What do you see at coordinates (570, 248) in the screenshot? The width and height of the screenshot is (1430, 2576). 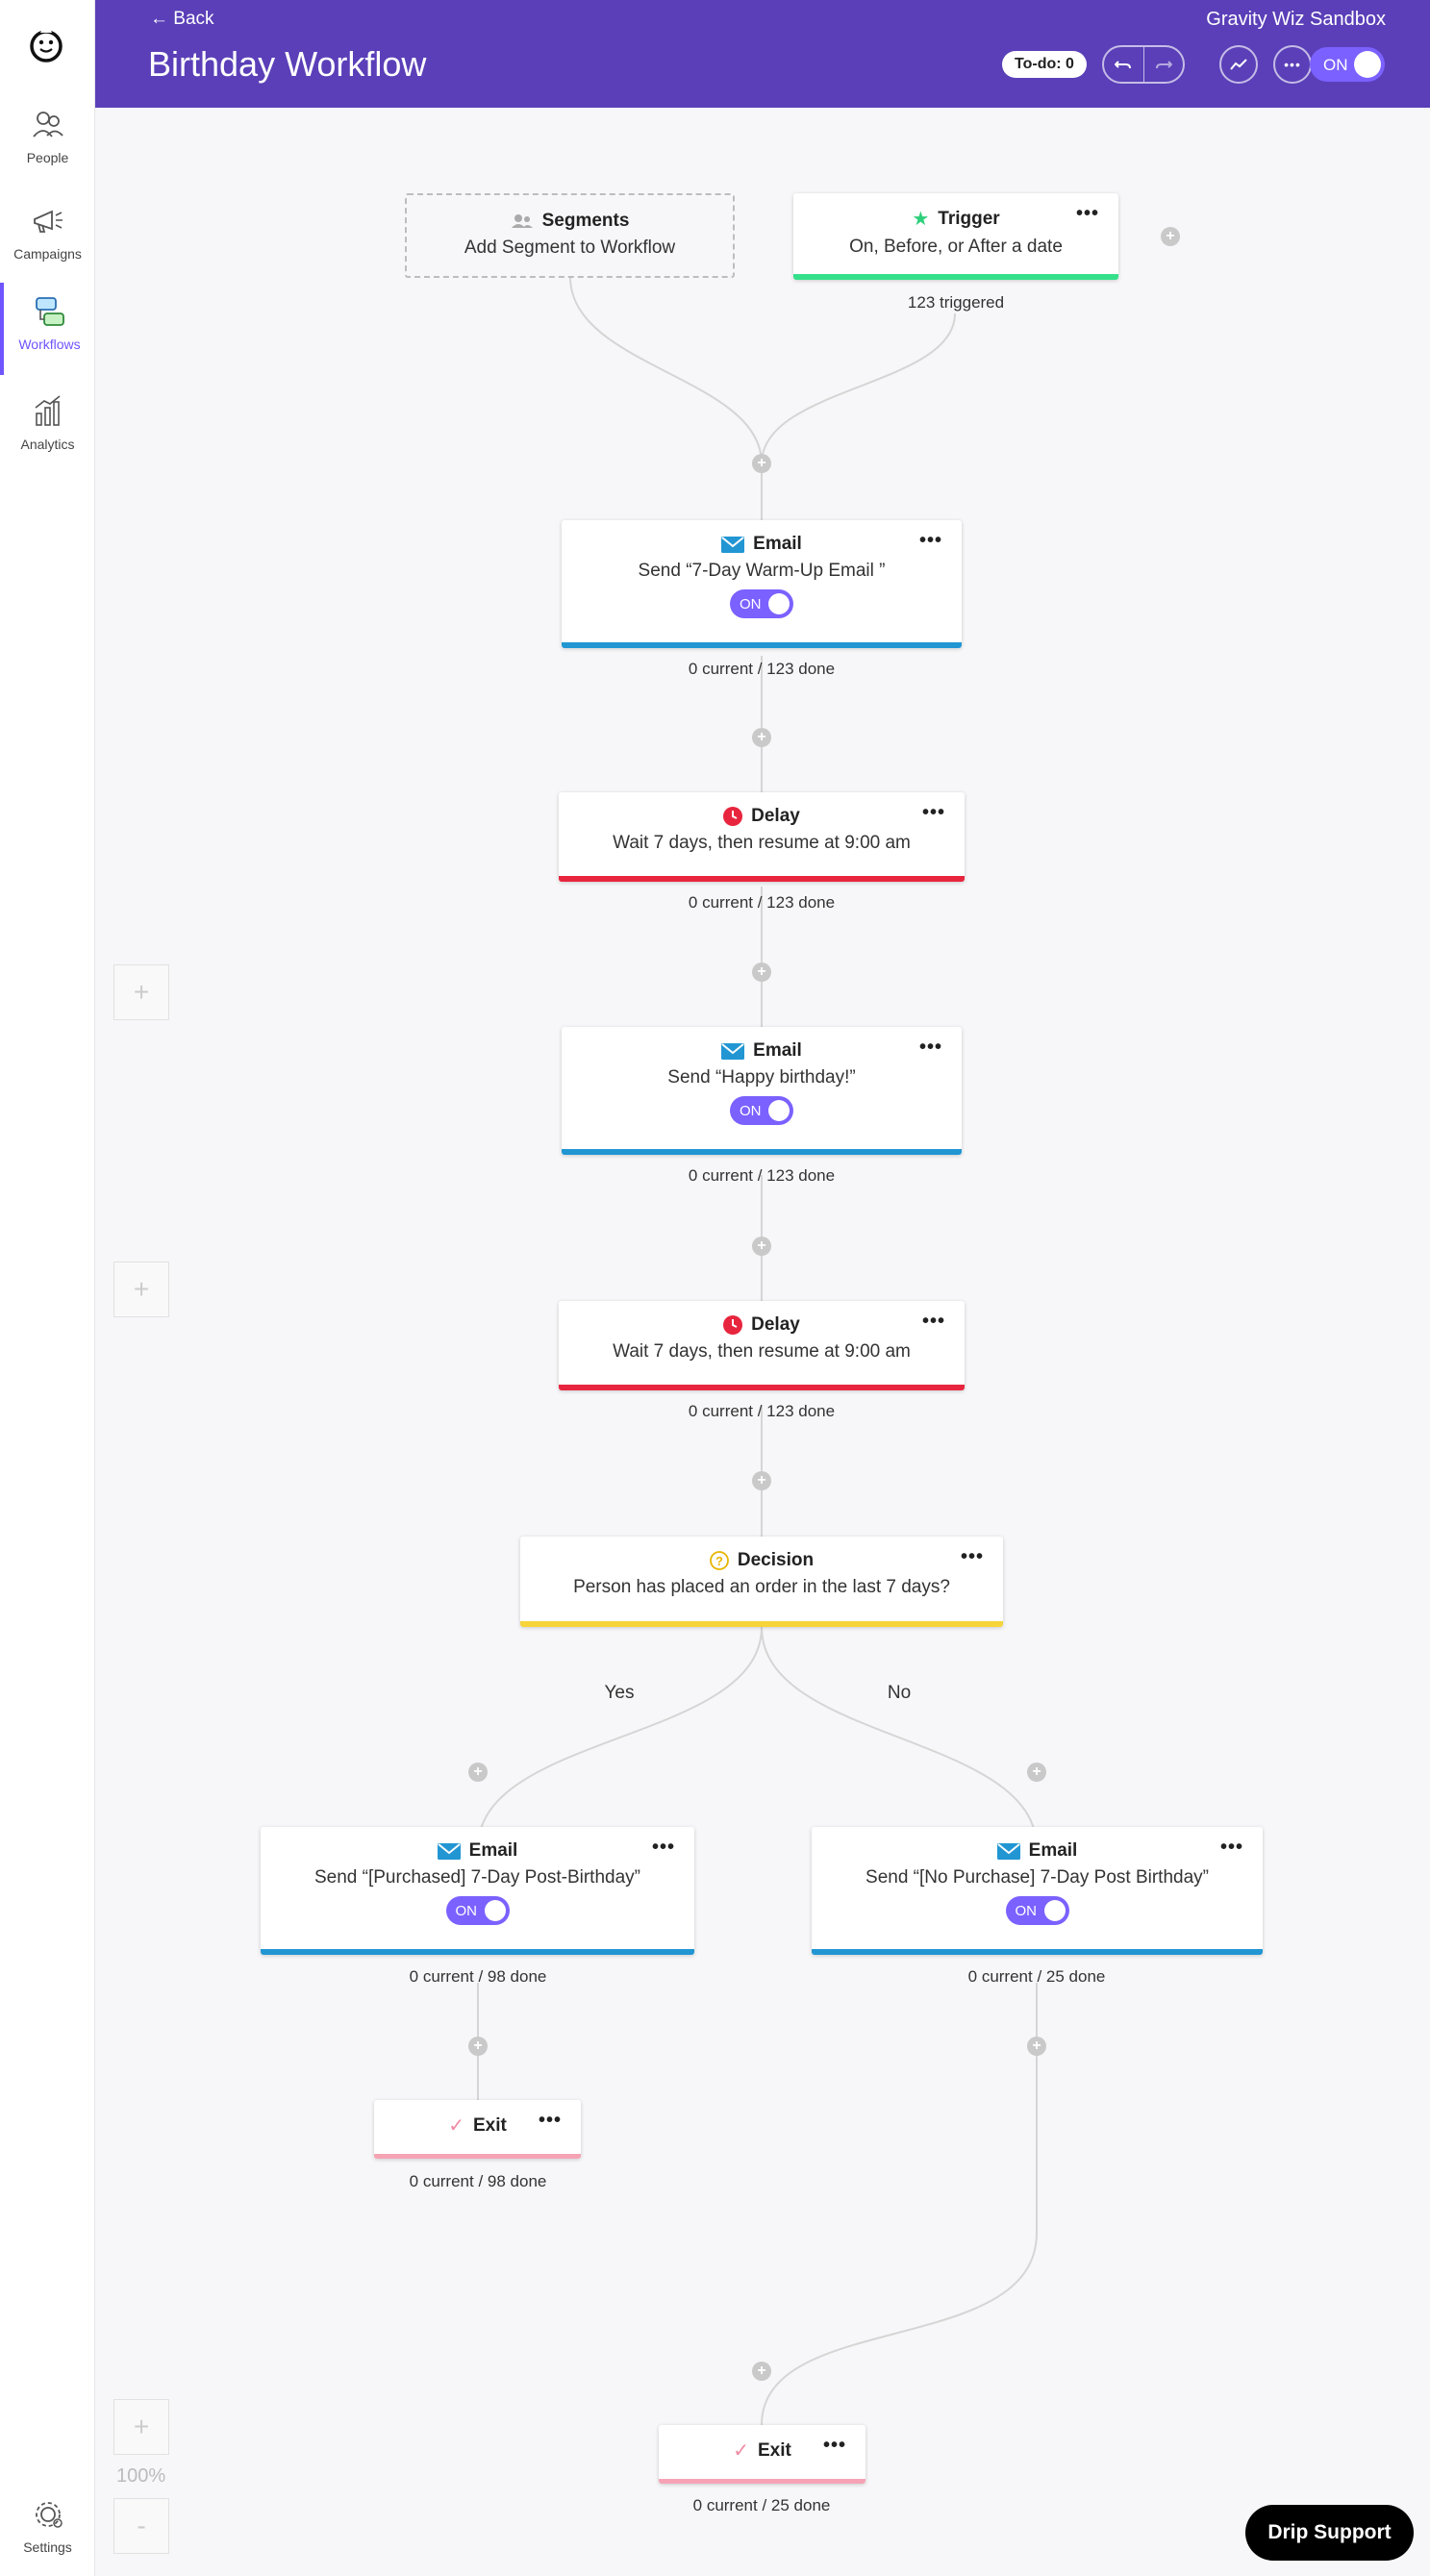 I see `segments-subtitle: Add Segment to Workflow` at bounding box center [570, 248].